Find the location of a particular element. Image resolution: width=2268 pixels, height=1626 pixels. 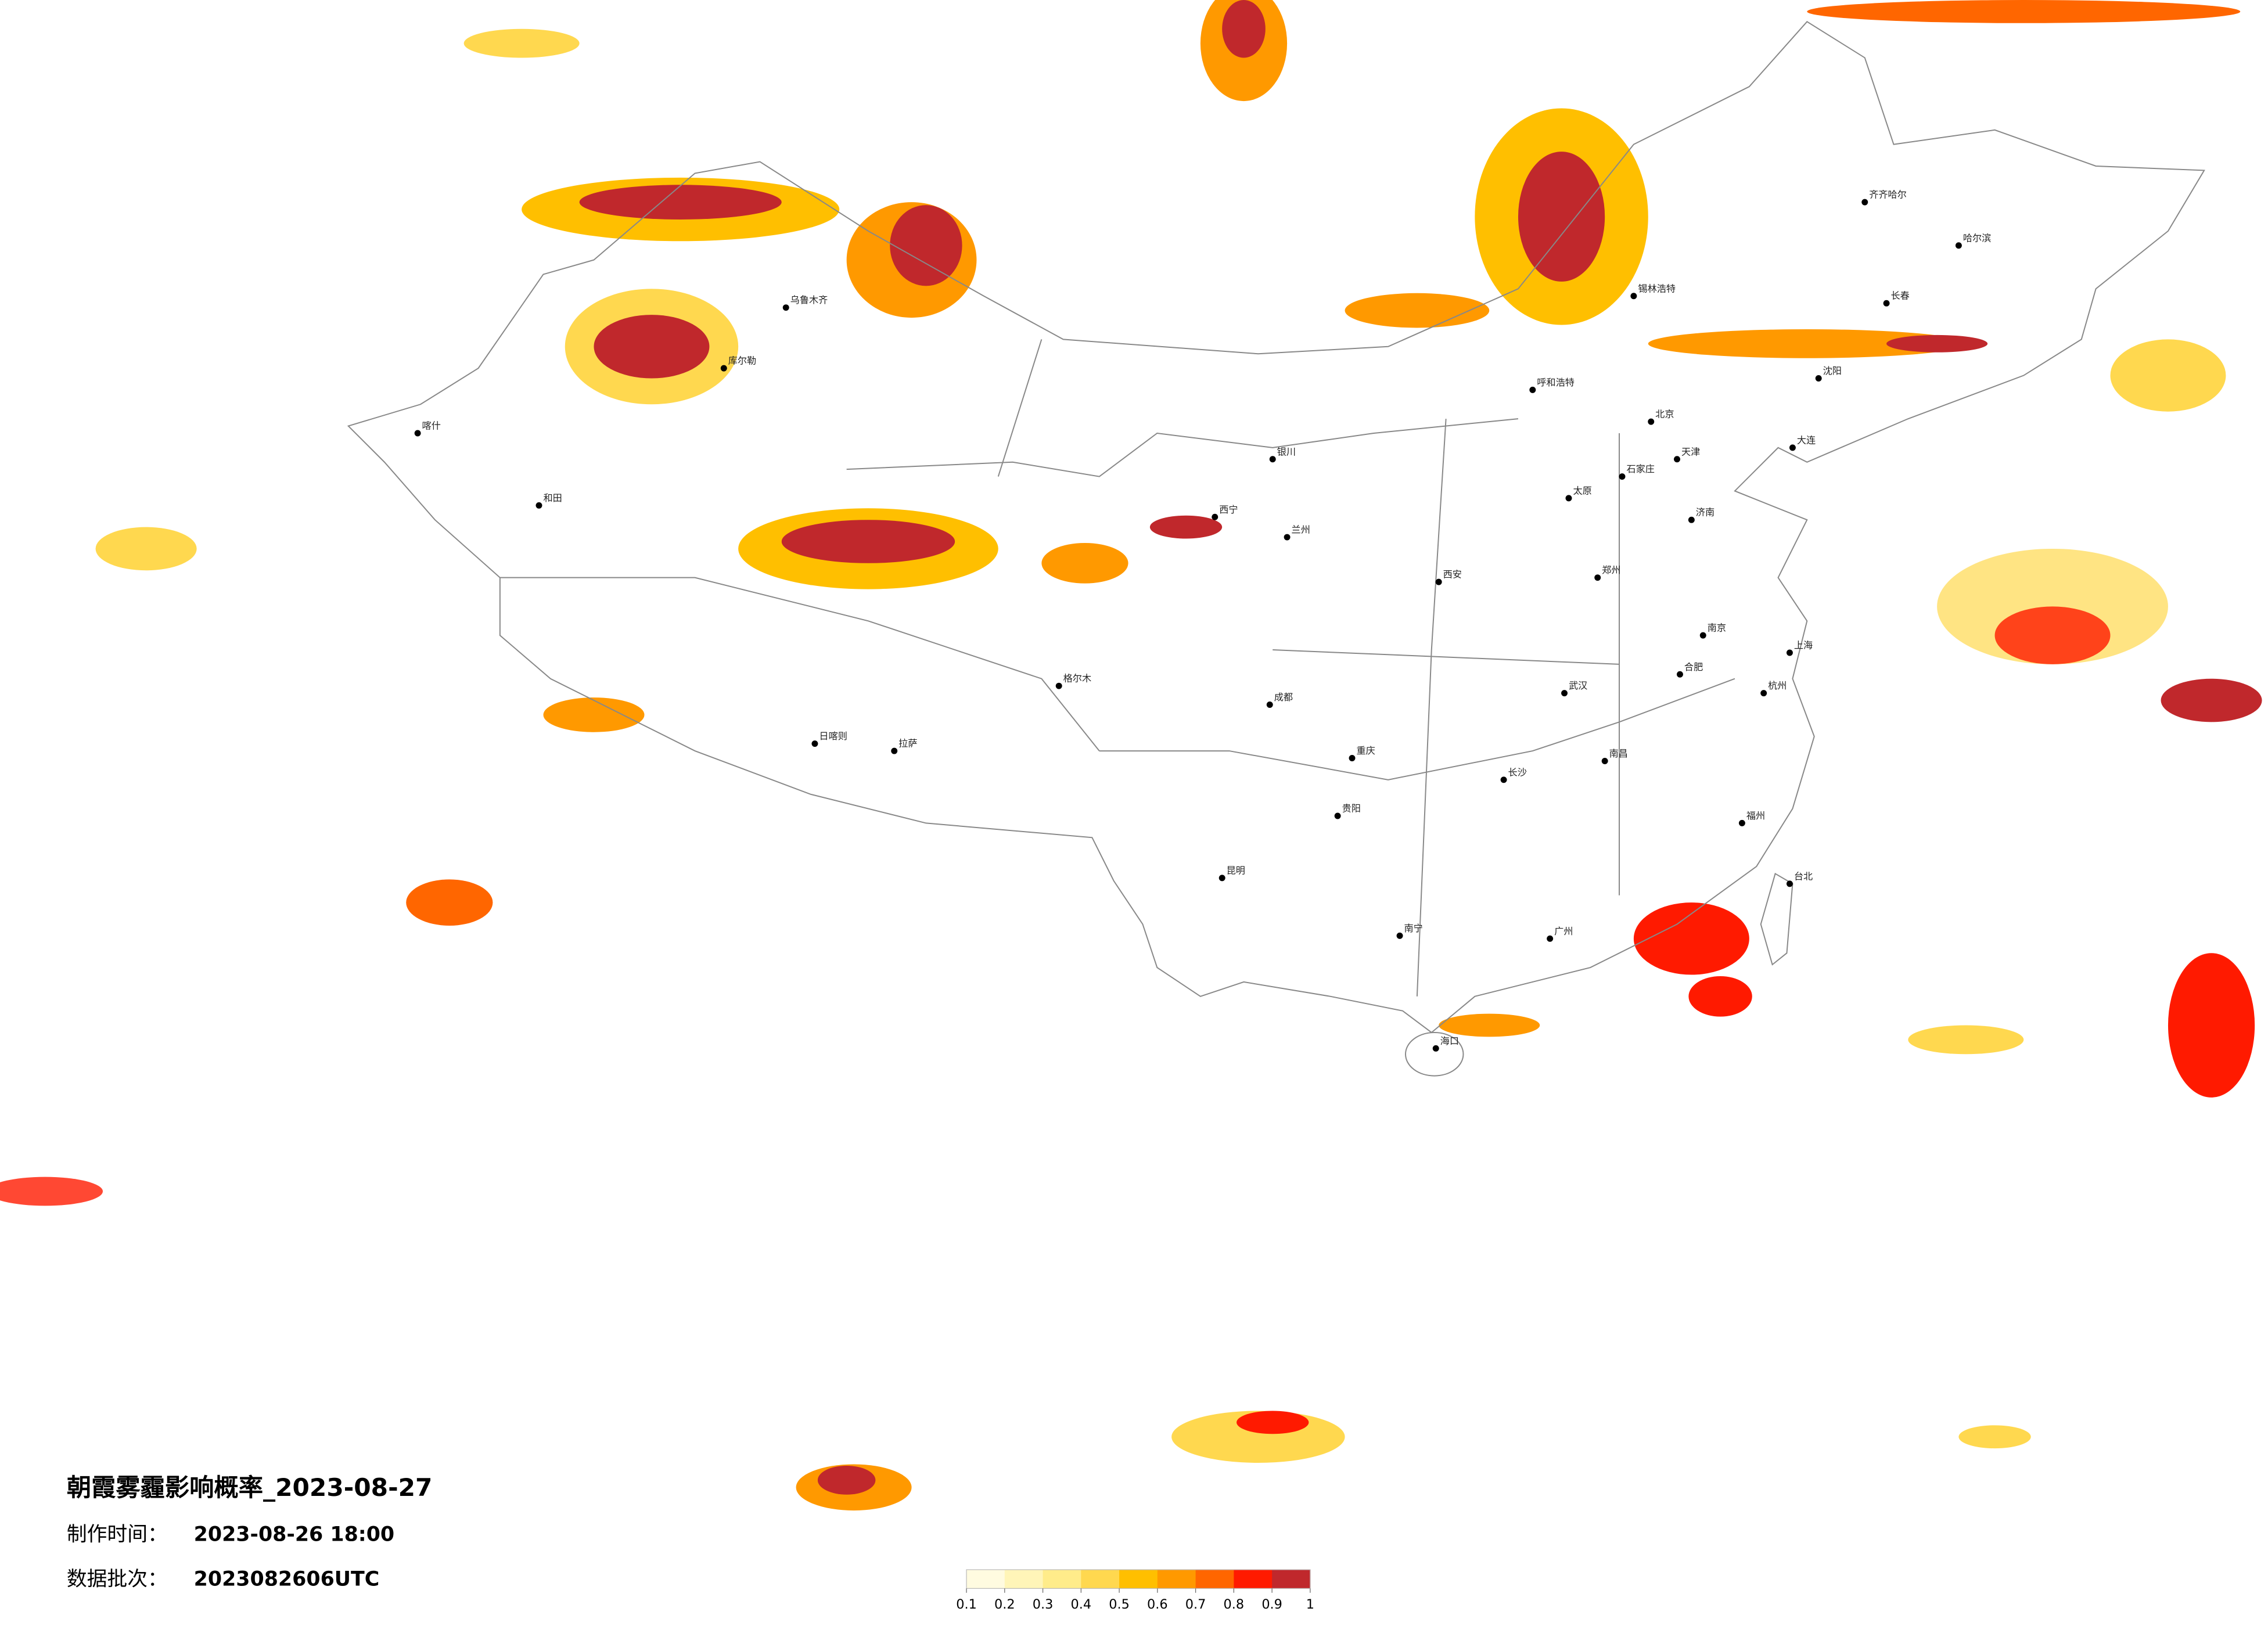

city-label: 锡林浩特 is located at coordinates (1657, 288).